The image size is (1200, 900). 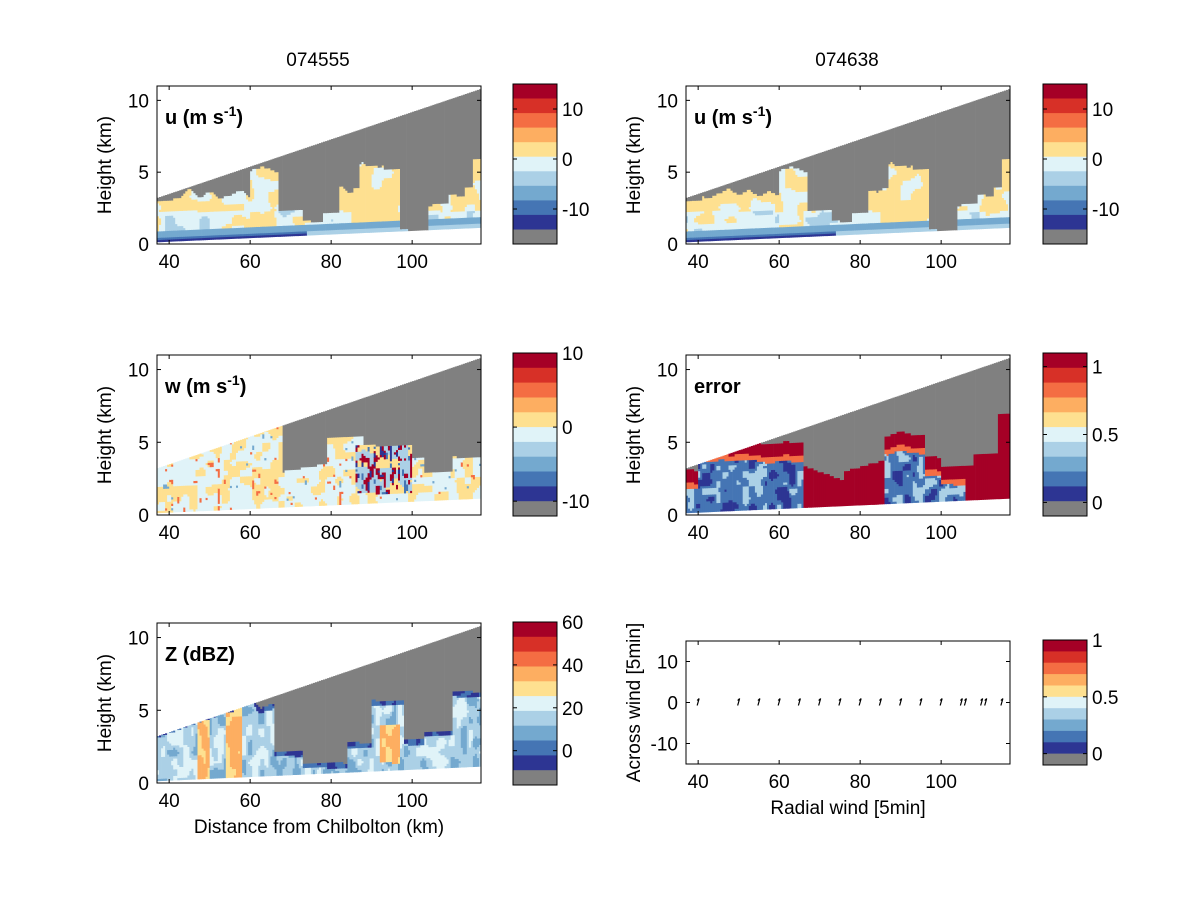 What do you see at coordinates (667, 371) in the screenshot?
I see `y-tick-label: 10` at bounding box center [667, 371].